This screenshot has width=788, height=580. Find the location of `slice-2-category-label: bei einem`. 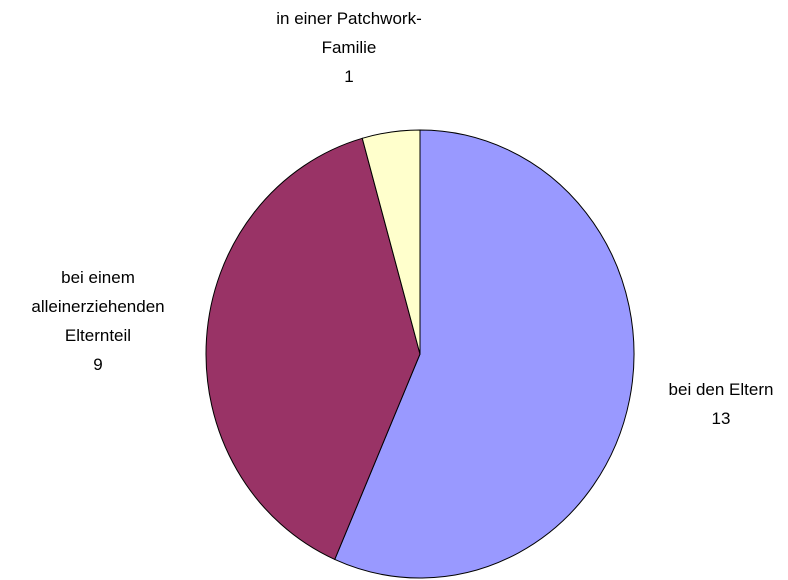

slice-2-category-label: bei einem is located at coordinates (98, 277).